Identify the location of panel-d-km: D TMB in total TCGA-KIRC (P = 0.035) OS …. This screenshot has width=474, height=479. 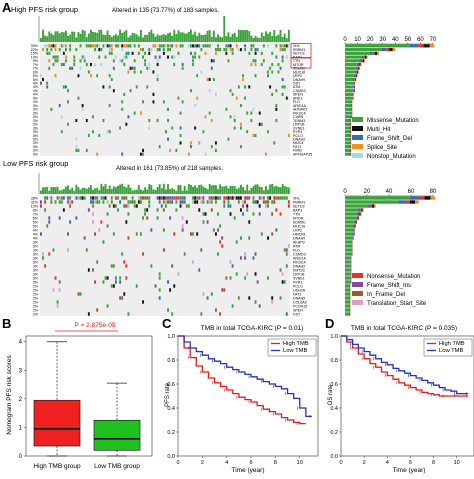
(399, 395).